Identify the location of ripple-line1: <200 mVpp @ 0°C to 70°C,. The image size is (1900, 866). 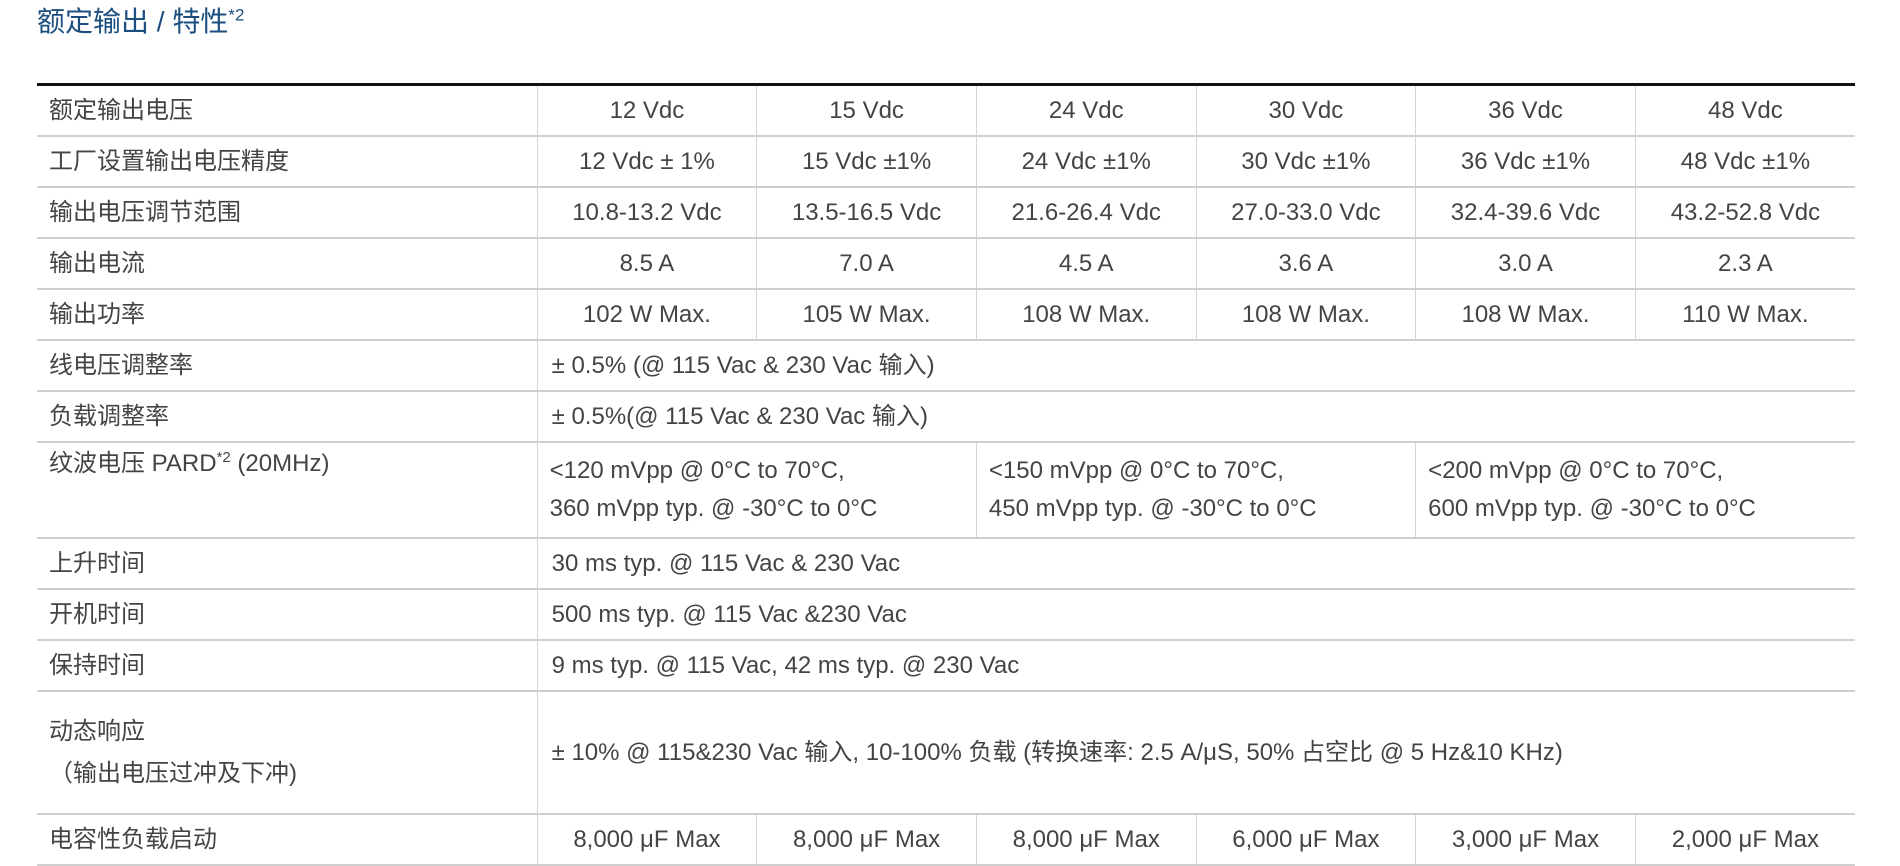
(1576, 470).